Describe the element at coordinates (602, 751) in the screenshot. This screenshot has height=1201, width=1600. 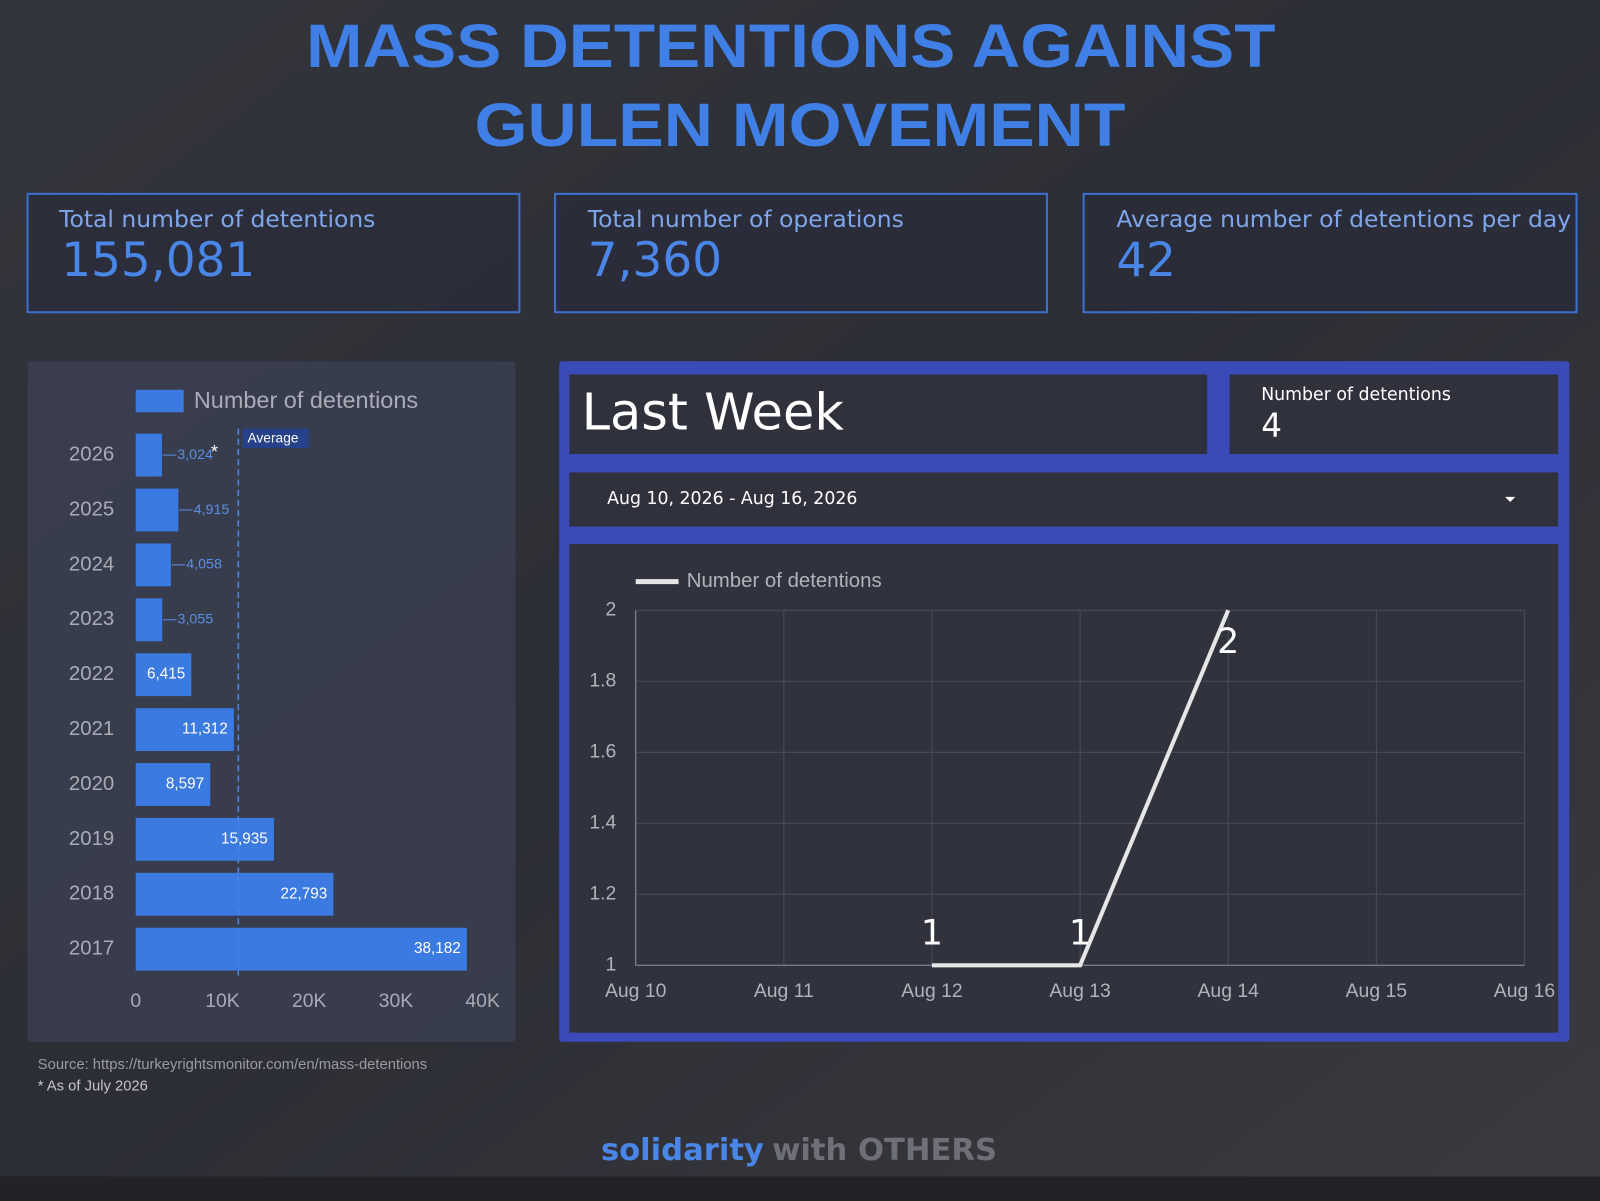
I see `y-tick-label: 1.6` at that location.